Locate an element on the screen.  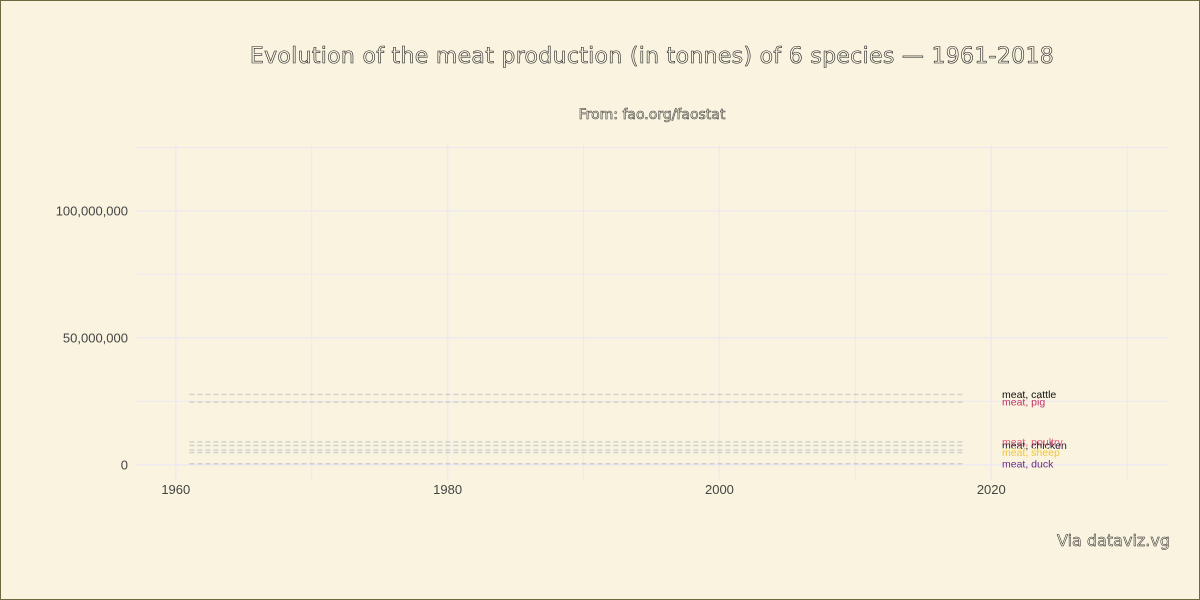
series-lines is located at coordinates (577, 429).